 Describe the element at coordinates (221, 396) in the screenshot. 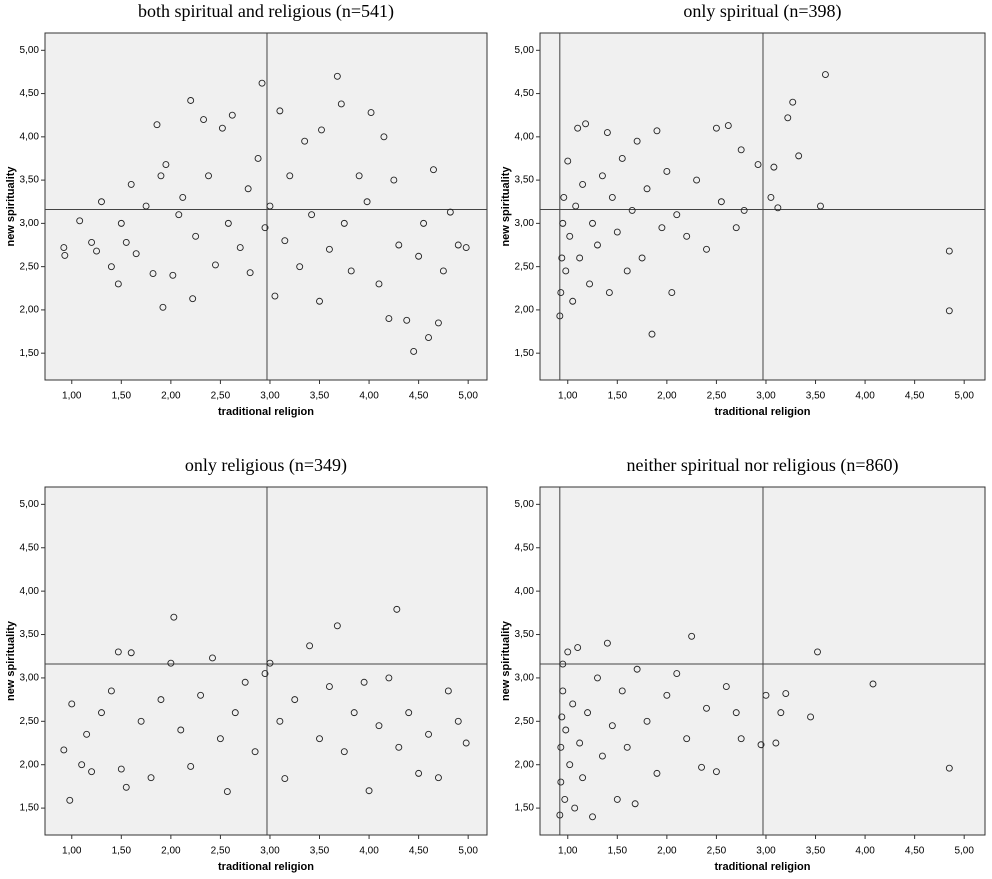

I see `x-tick-label: 2,50` at that location.